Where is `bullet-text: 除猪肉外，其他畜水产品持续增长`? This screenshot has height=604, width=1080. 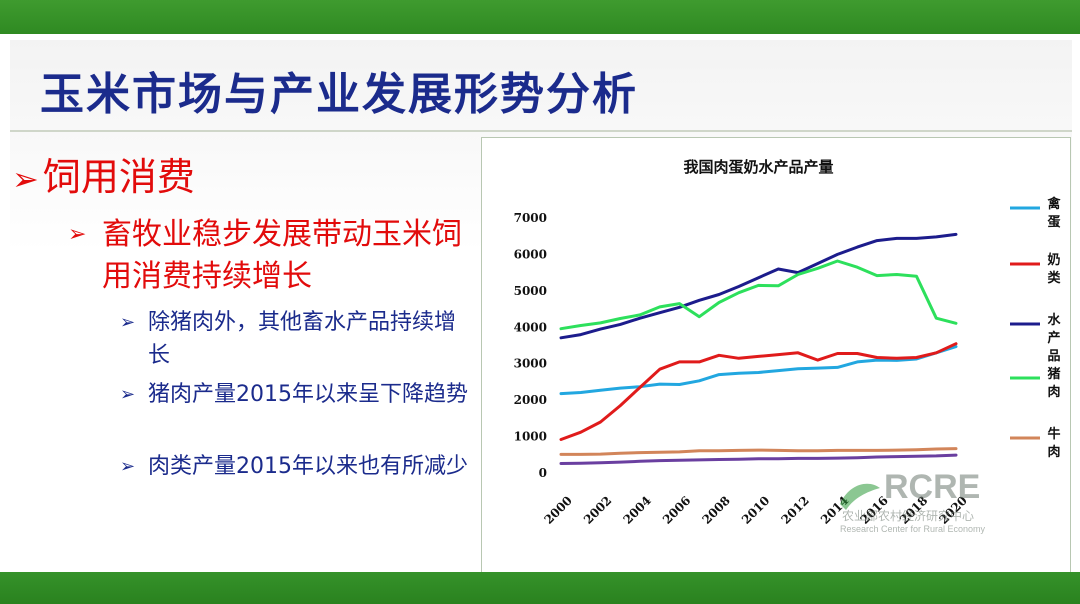
bullet-text: 除猪肉外，其他畜水产品持续增长 is located at coordinates (302, 339).